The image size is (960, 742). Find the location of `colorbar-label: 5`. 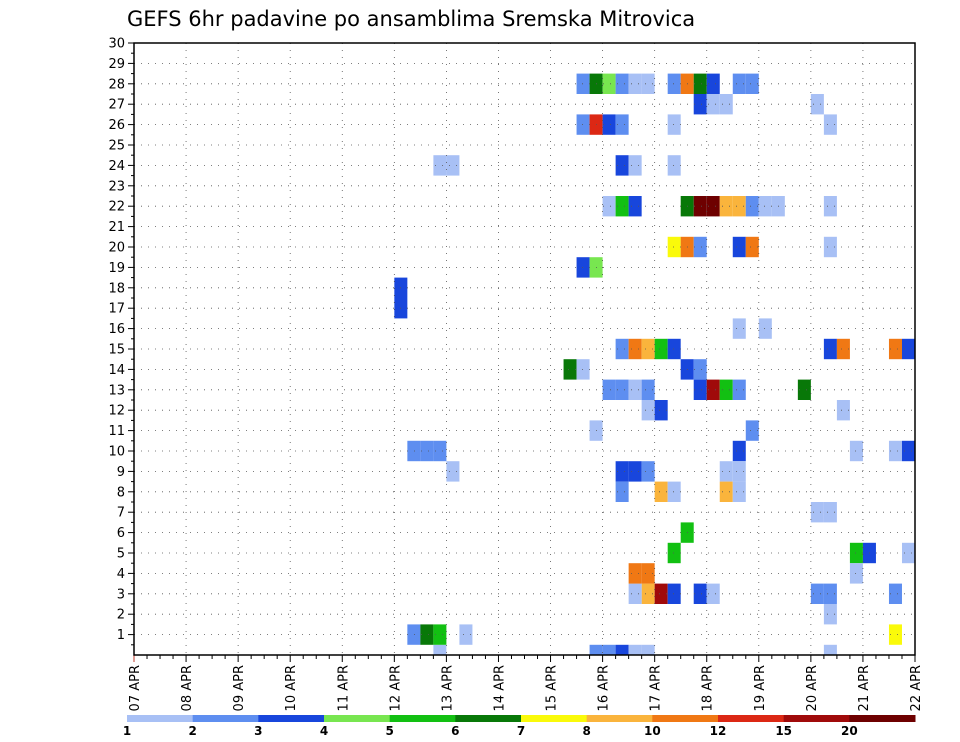

colorbar-label: 5 is located at coordinates (389, 731).